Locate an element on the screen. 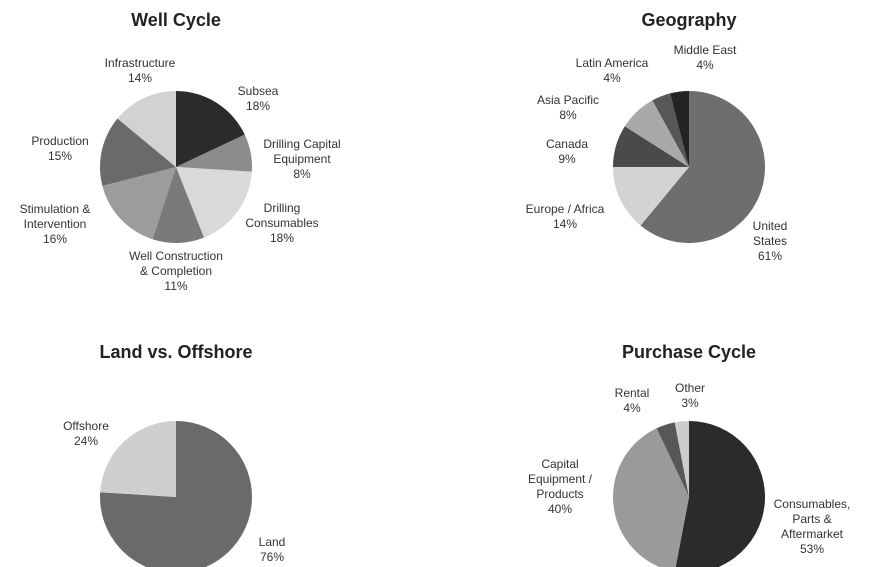 This screenshot has height=567, width=878. slice-value-label: 11% is located at coordinates (175, 286).